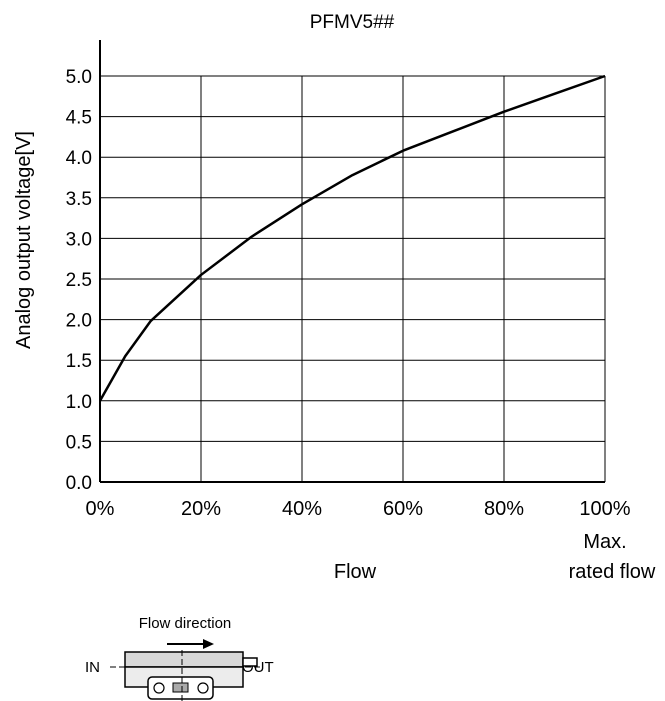 This screenshot has width=665, height=701. What do you see at coordinates (250, 662) in the screenshot?
I see `sensor-connector` at bounding box center [250, 662].